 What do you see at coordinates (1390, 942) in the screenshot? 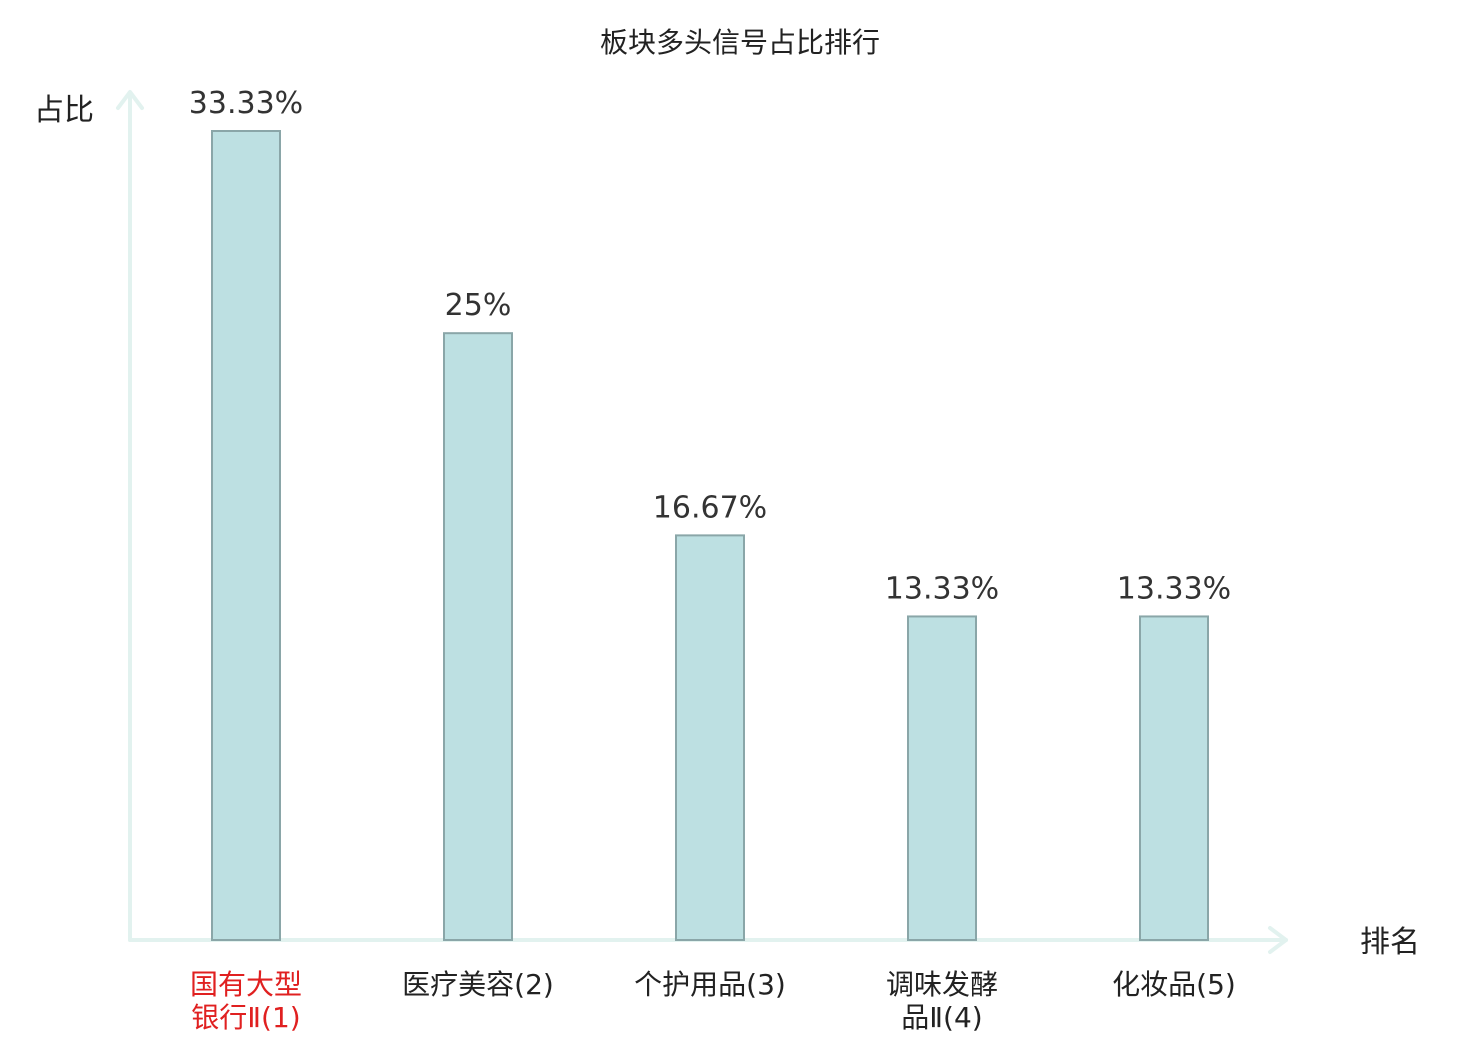
I see `x-axis-label: 排名` at bounding box center [1390, 942].